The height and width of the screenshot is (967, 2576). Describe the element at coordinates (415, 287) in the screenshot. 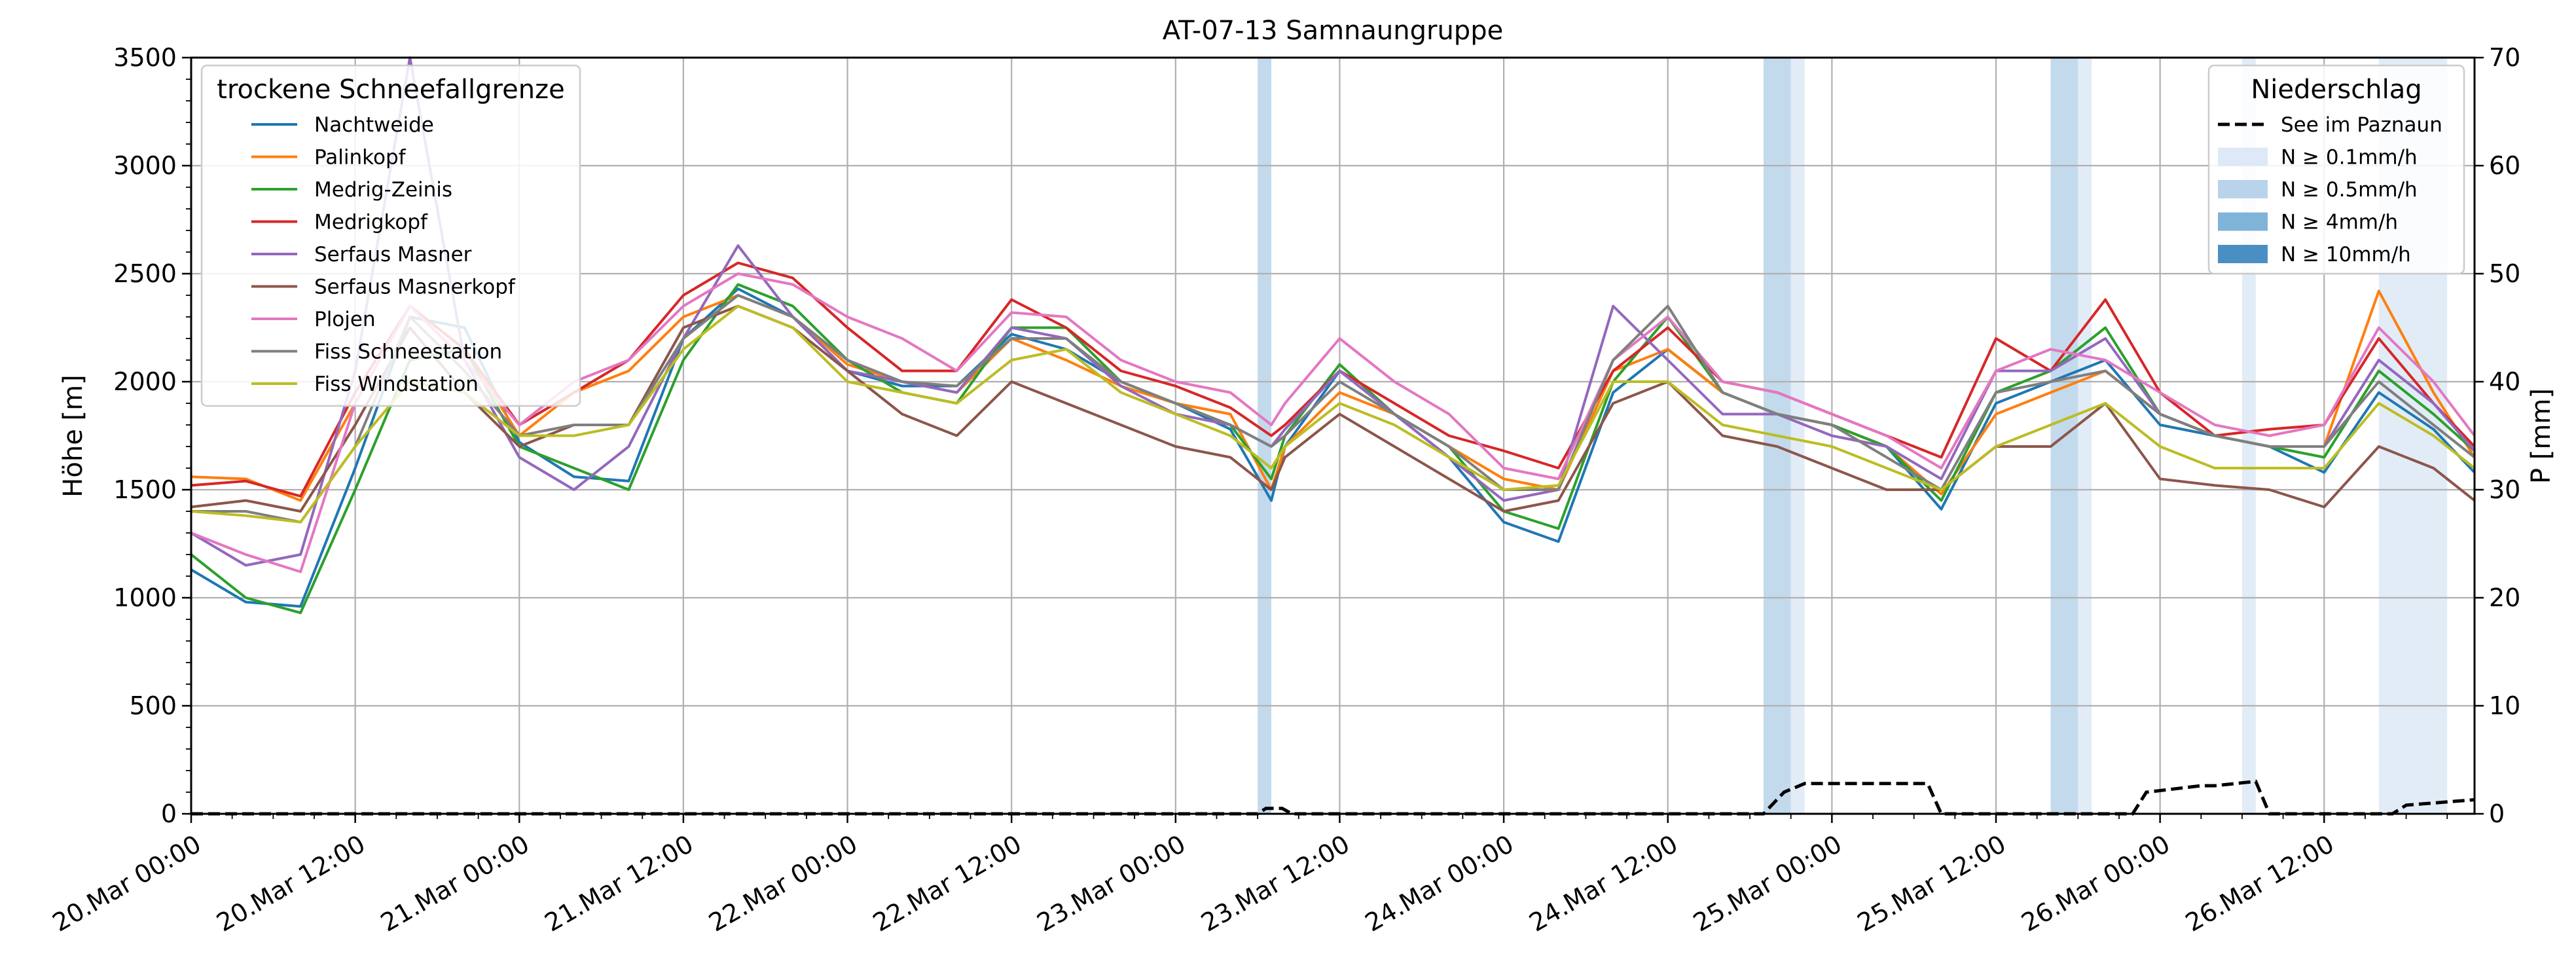

I see `legend-label: Serfaus Masnerkopf` at that location.